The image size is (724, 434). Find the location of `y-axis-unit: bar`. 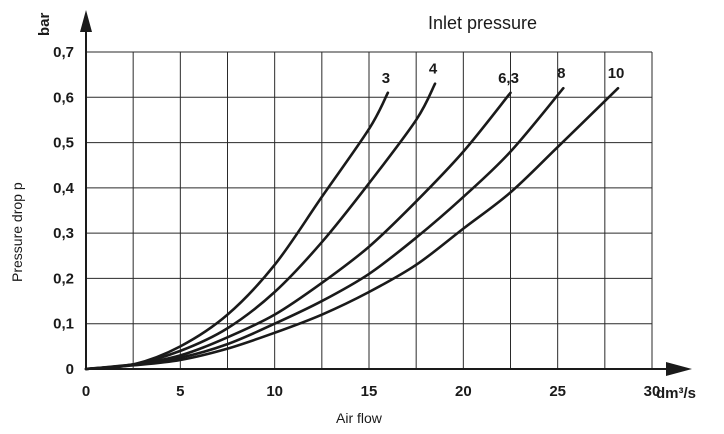

y-axis-unit: bar is located at coordinates (44, 24).